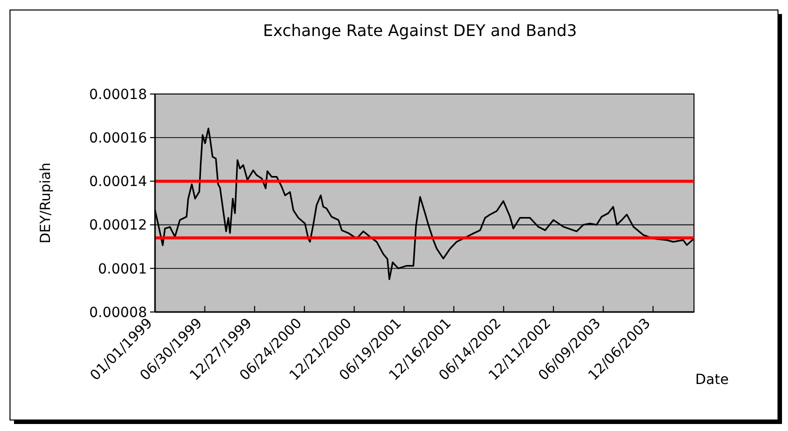 This screenshot has width=788, height=431. What do you see at coordinates (122, 269) in the screenshot?
I see `y-tick-label: 0.0001` at bounding box center [122, 269].